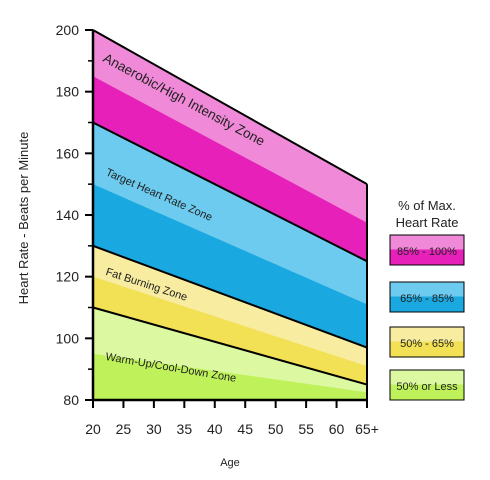 The image size is (490, 480). What do you see at coordinates (68, 153) in the screenshot?
I see `y-tick-label: 160` at bounding box center [68, 153].